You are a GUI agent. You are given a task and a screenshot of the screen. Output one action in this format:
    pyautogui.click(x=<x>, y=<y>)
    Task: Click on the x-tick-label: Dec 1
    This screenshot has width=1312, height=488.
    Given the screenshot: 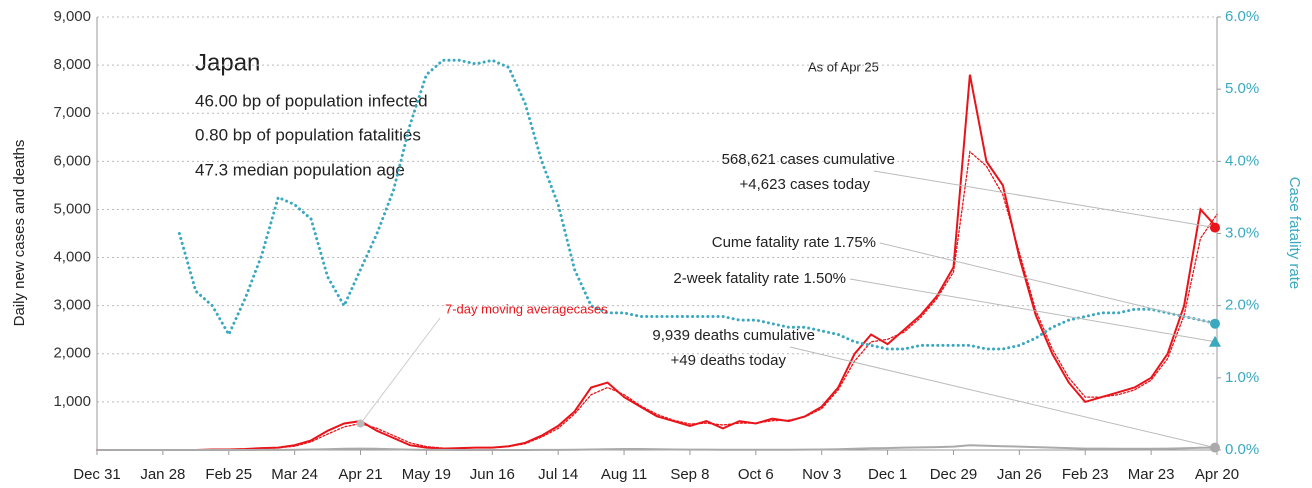 What is the action you would take?
    pyautogui.click(x=887, y=474)
    